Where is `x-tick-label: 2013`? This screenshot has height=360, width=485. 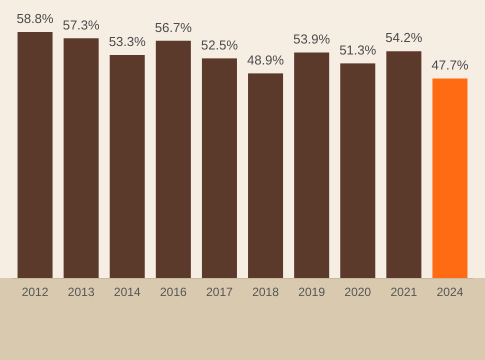 x-tick-label: 2013 is located at coordinates (81, 292).